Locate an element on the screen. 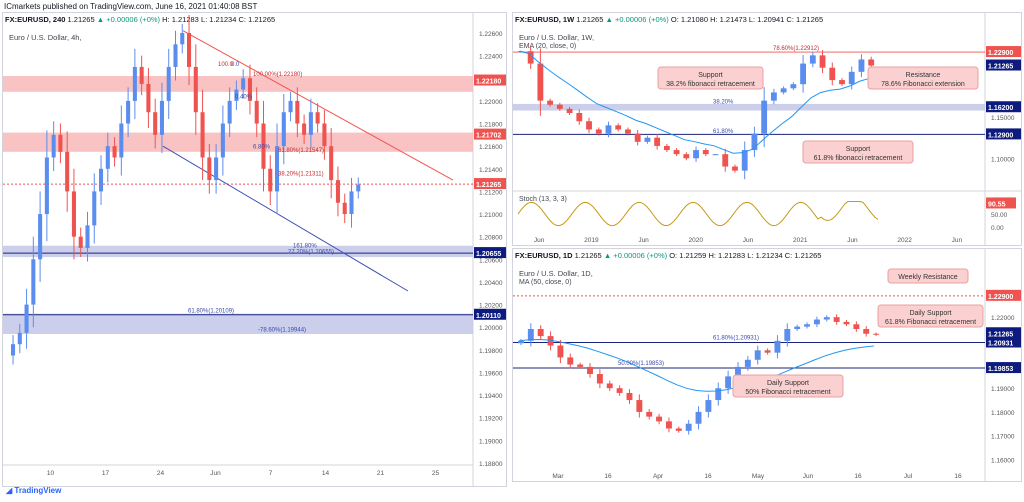  fib-annotation: 61.80% is located at coordinates (723, 132).